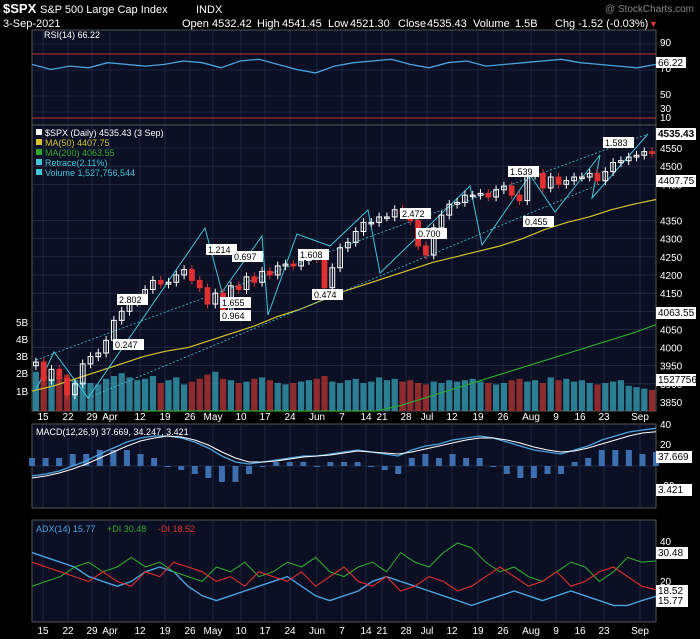 This screenshot has width=700, height=639. I want to click on x-axis-label: 19, so click(165, 417).